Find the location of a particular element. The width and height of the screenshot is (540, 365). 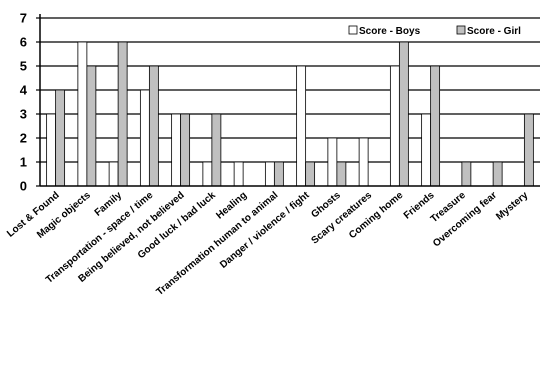

y-tick-label: 6 is located at coordinates (23, 42).